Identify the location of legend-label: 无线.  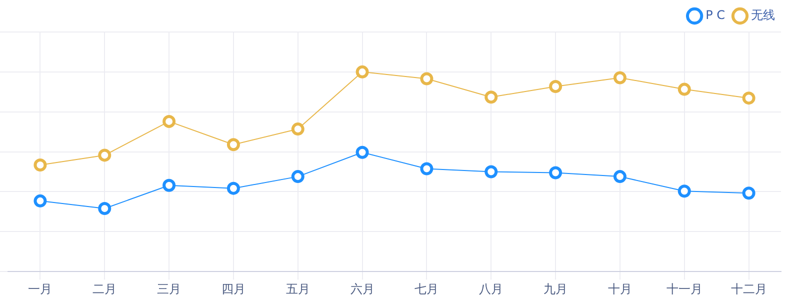
(763, 15).